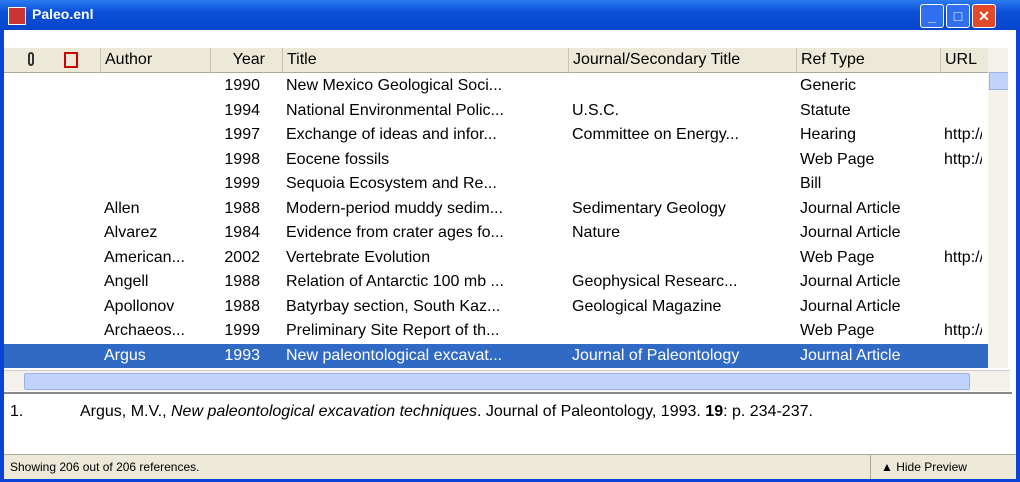  What do you see at coordinates (647, 306) in the screenshot?
I see `cell-journal: Geological Magazine` at bounding box center [647, 306].